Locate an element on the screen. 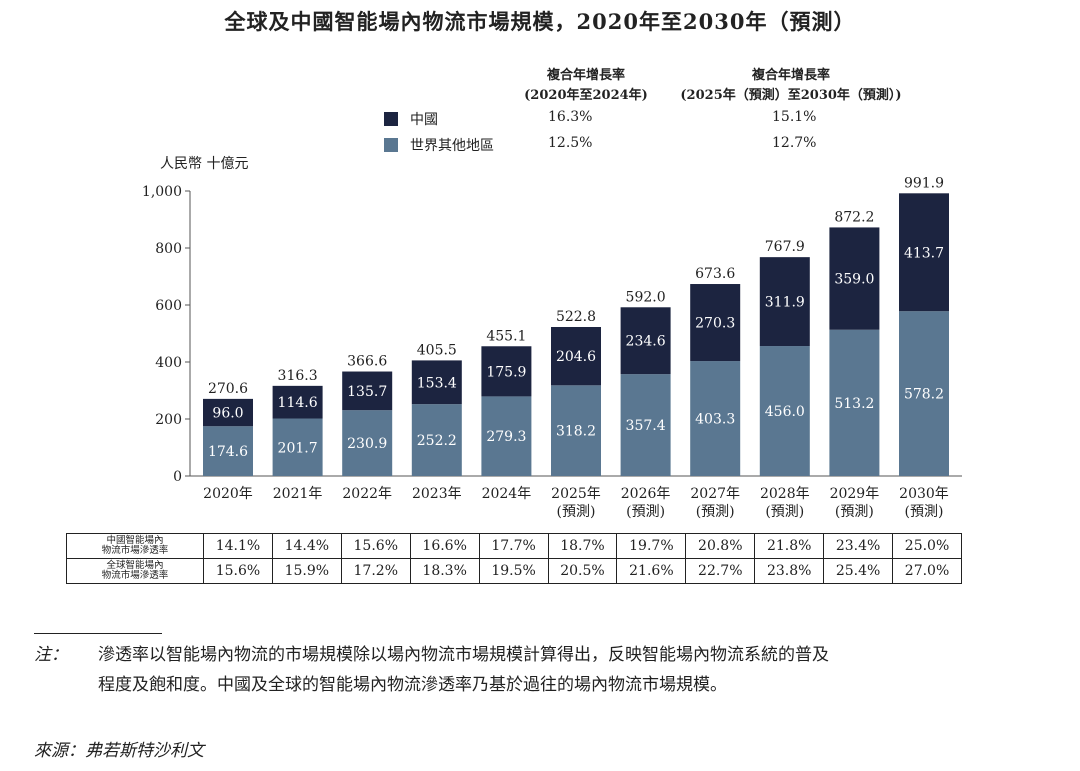 The image size is (1080, 771). data-label-total: 592.0 is located at coordinates (646, 297).